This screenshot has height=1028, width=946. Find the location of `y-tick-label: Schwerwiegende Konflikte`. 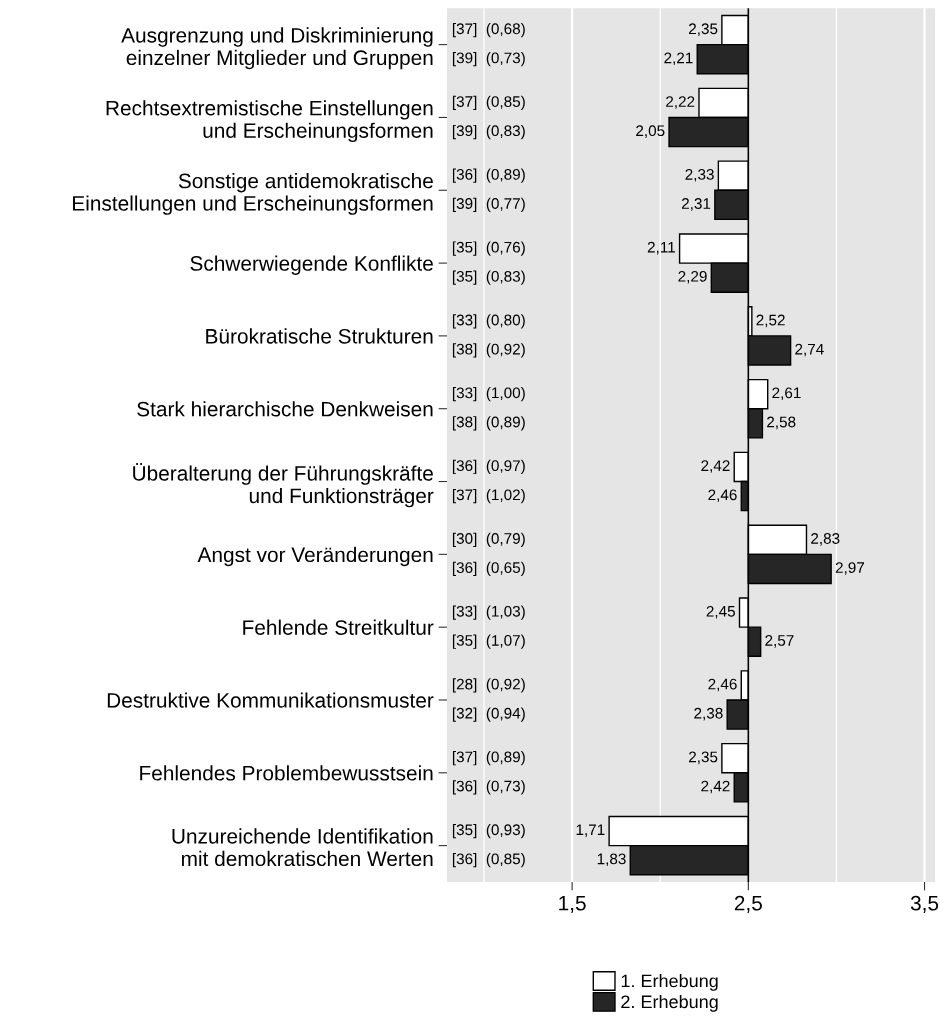

y-tick-label: Schwerwiegende Konflikte is located at coordinates (311, 265).